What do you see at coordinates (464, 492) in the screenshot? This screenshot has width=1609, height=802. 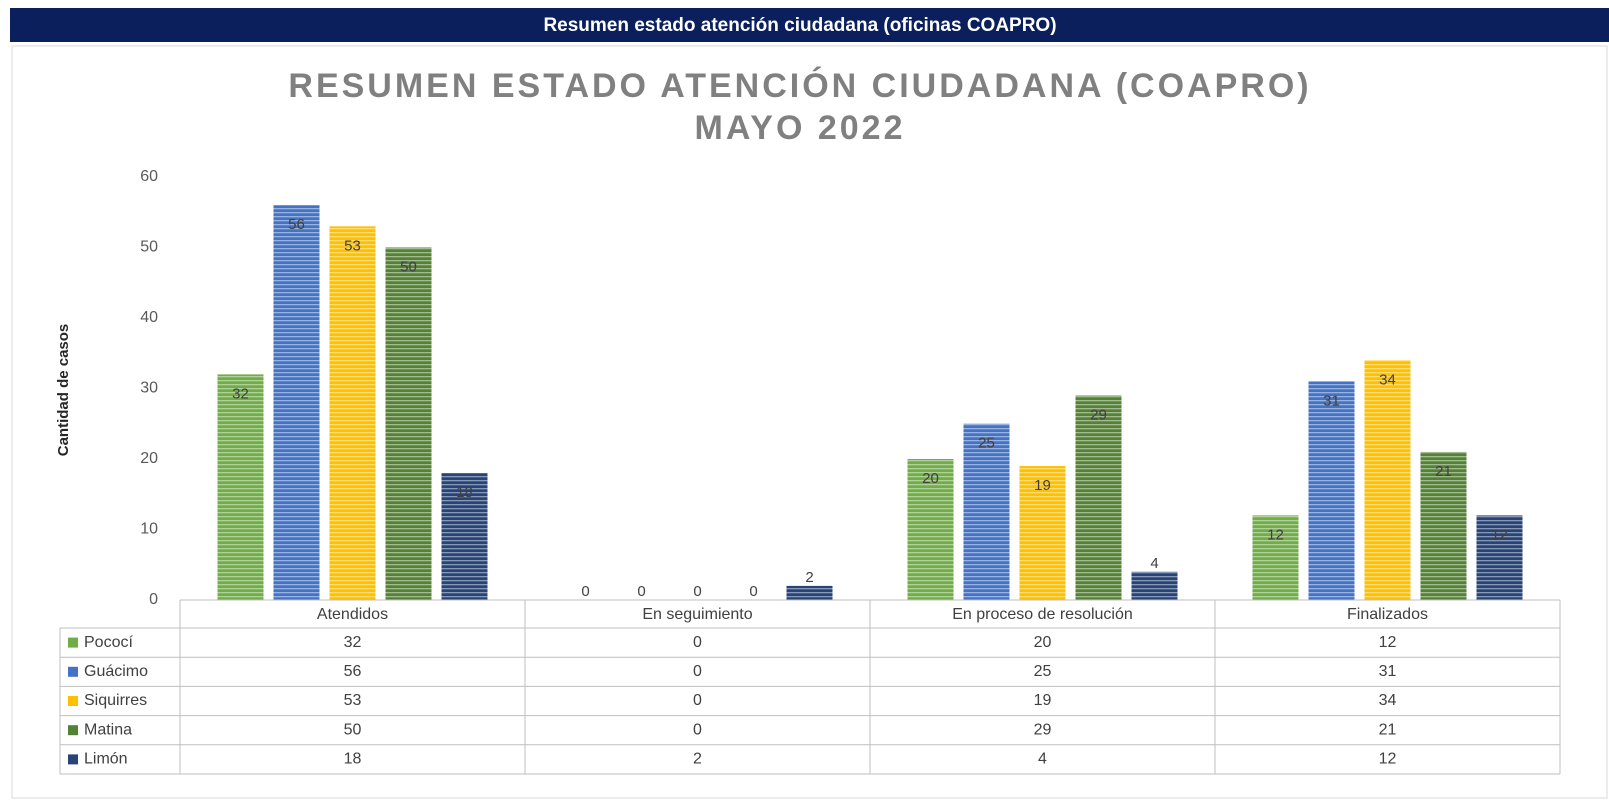 I see `data-label: 18` at bounding box center [464, 492].